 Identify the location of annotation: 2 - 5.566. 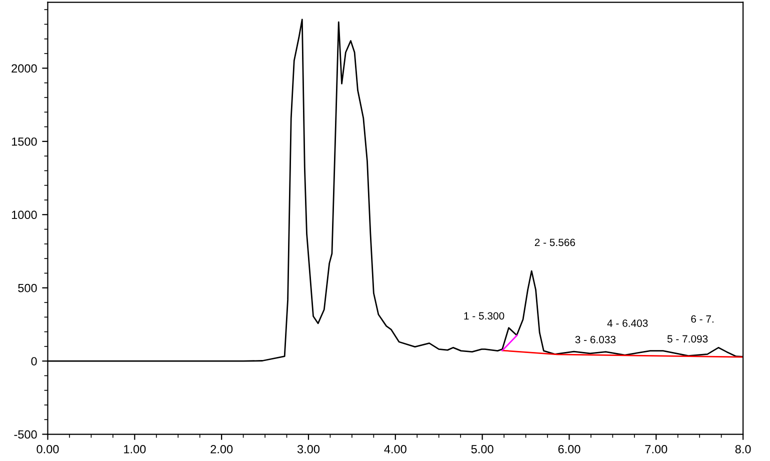
(555, 242).